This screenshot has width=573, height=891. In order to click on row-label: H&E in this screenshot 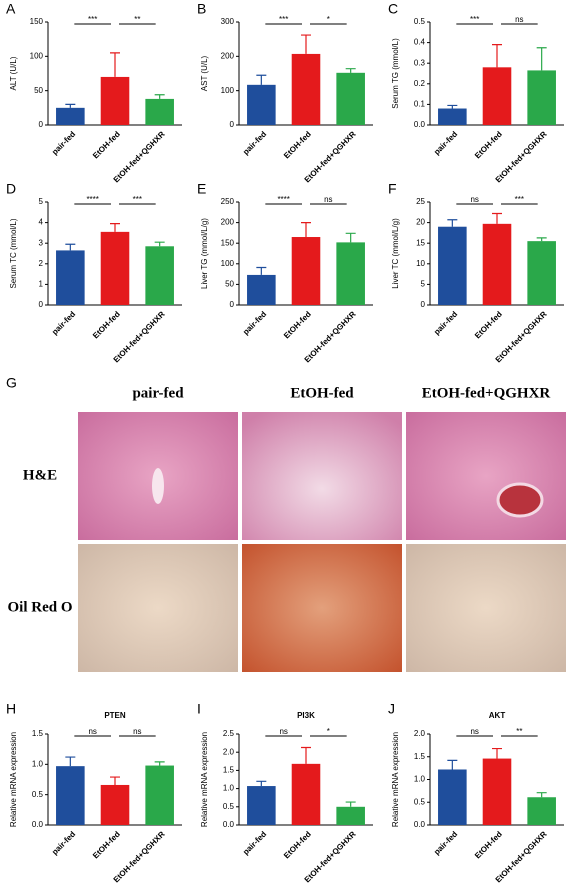, I will do `click(40, 475)`.